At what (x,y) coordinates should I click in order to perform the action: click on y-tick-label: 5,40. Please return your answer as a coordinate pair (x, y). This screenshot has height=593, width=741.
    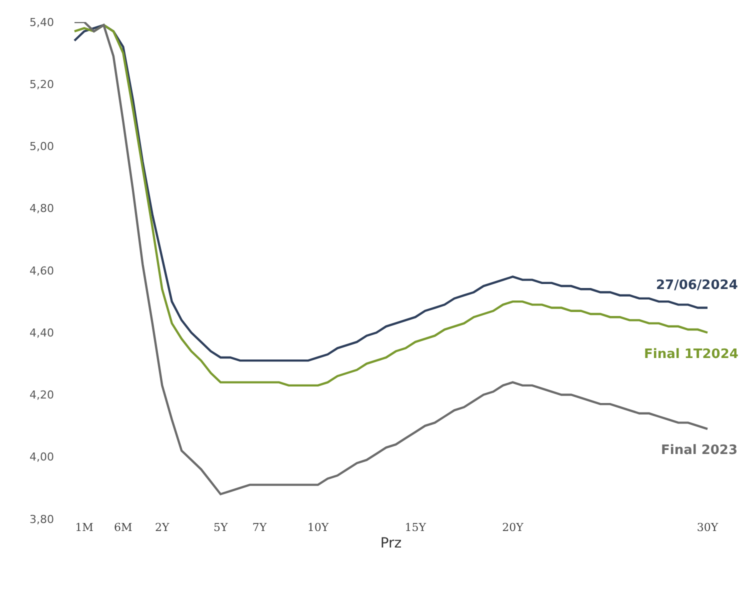
    Looking at the image, I should click on (42, 22).